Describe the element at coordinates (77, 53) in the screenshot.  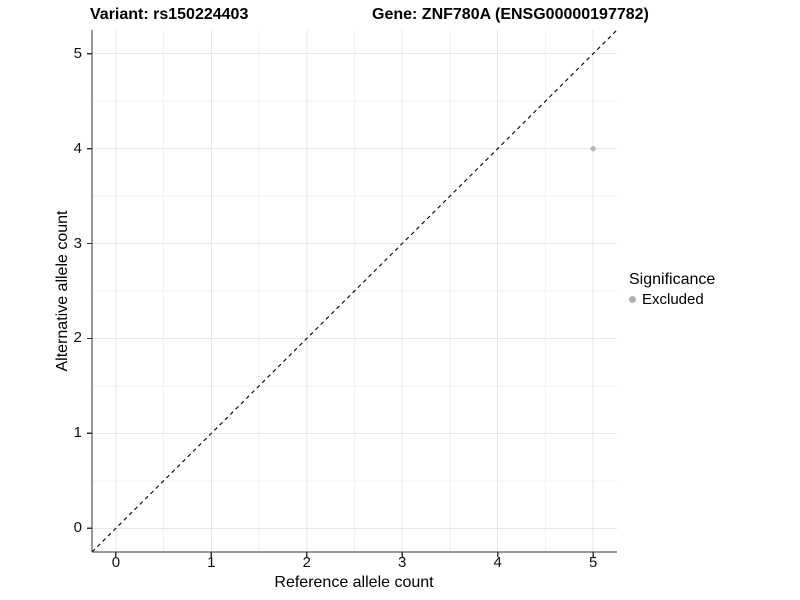
I see `y-tick-label: 5` at that location.